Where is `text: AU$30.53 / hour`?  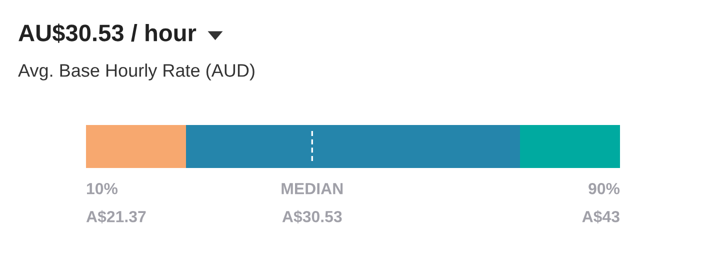 text: AU$30.53 / hour is located at coordinates (107, 33).